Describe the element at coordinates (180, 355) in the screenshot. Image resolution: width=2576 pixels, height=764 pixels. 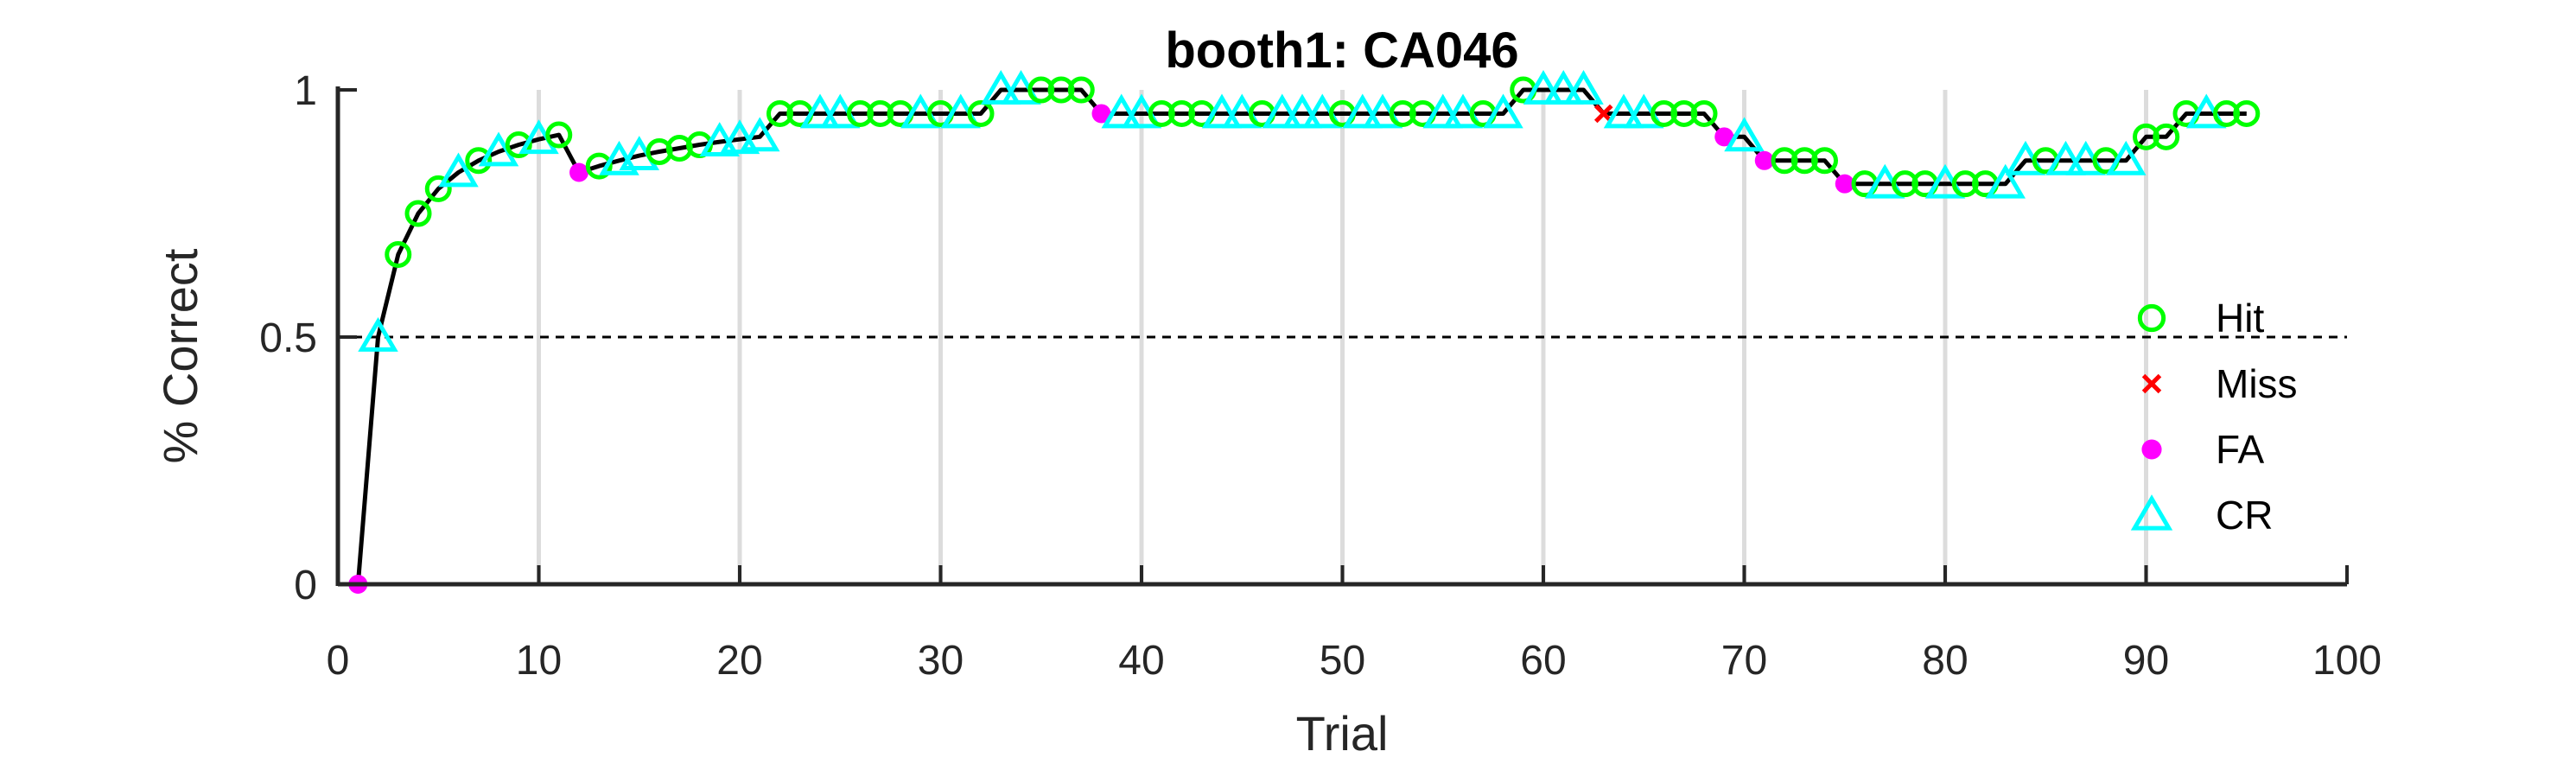
I see `y-axis-label: % Correct` at that location.